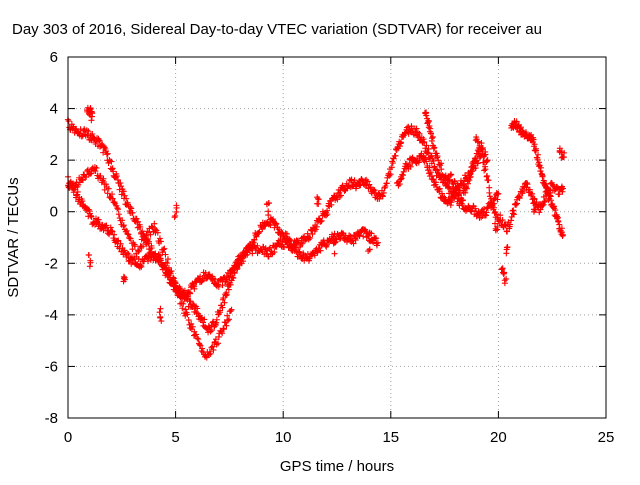 The height and width of the screenshot is (485, 640). I want to click on x-tick-label: 5, so click(175, 437).